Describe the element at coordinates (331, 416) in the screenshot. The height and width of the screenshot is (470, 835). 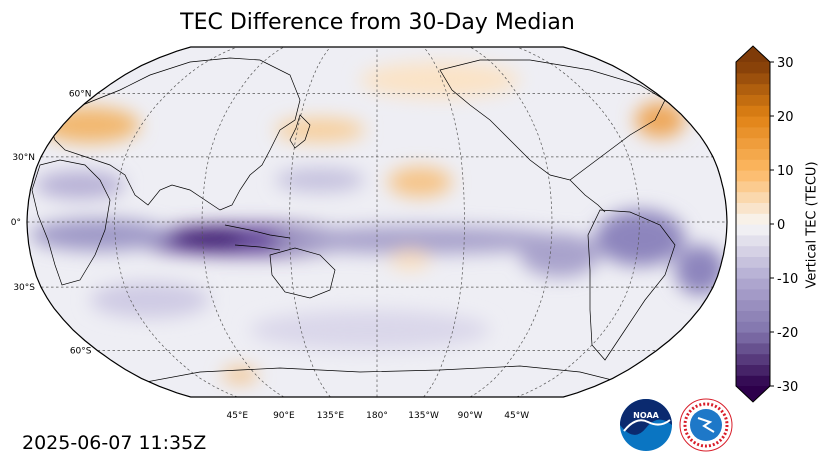
I see `longitude-label: 135°E` at that location.